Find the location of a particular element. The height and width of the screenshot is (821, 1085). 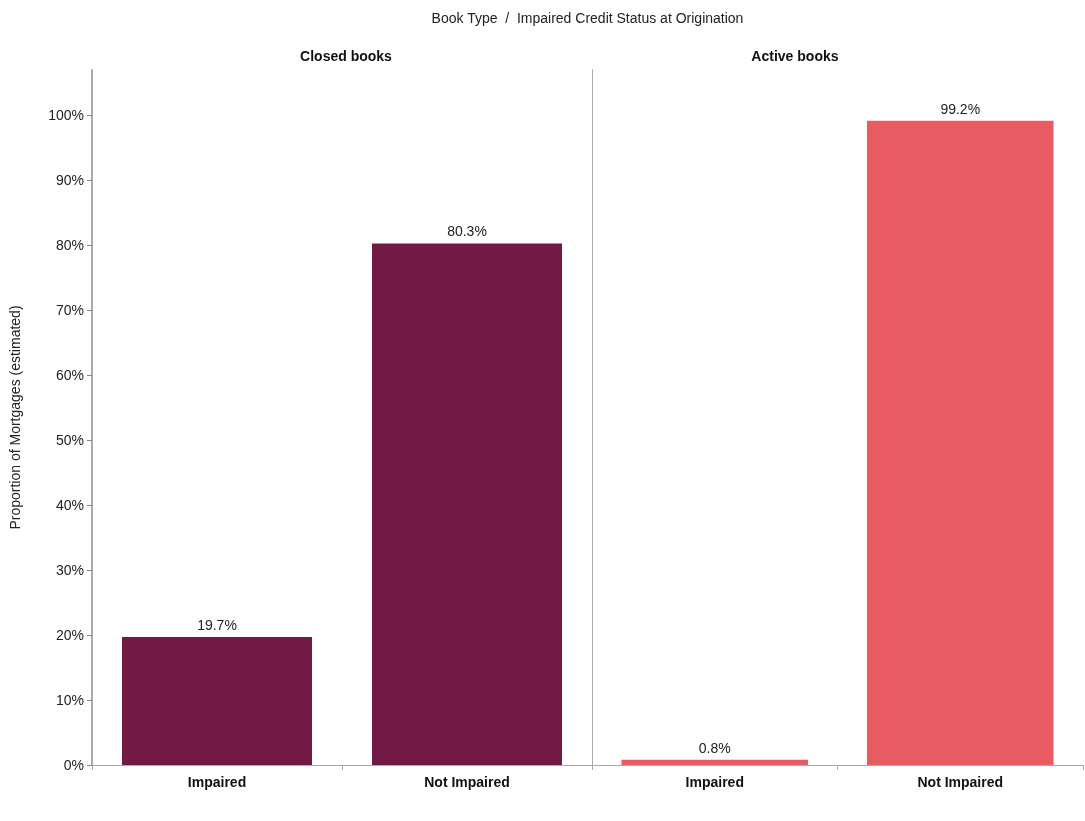

y-tick-label: 20% is located at coordinates (69, 635).